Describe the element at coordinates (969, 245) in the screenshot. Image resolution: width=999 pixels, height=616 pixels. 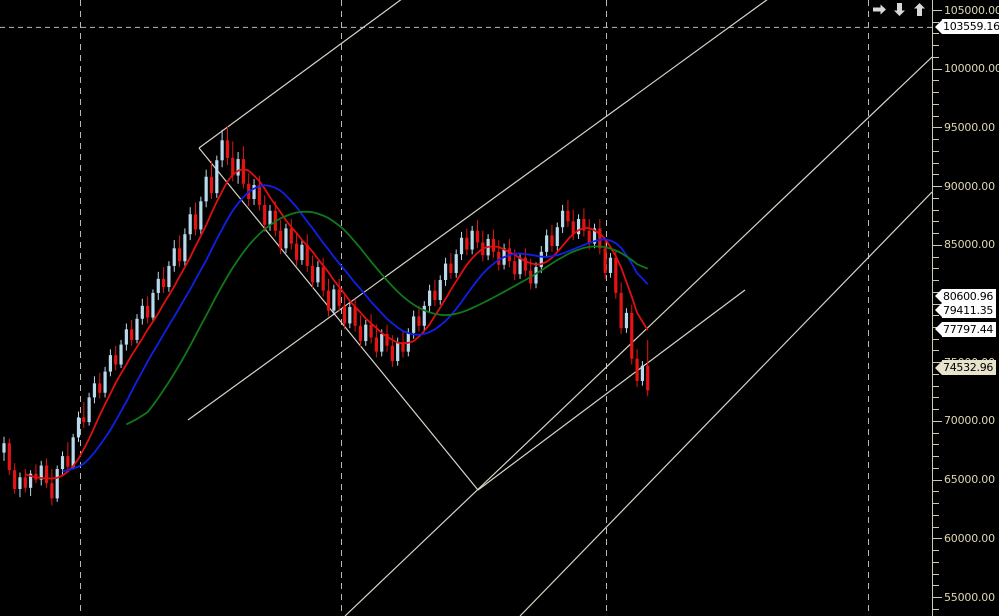
I see `axis-price-label: 85000.00` at that location.